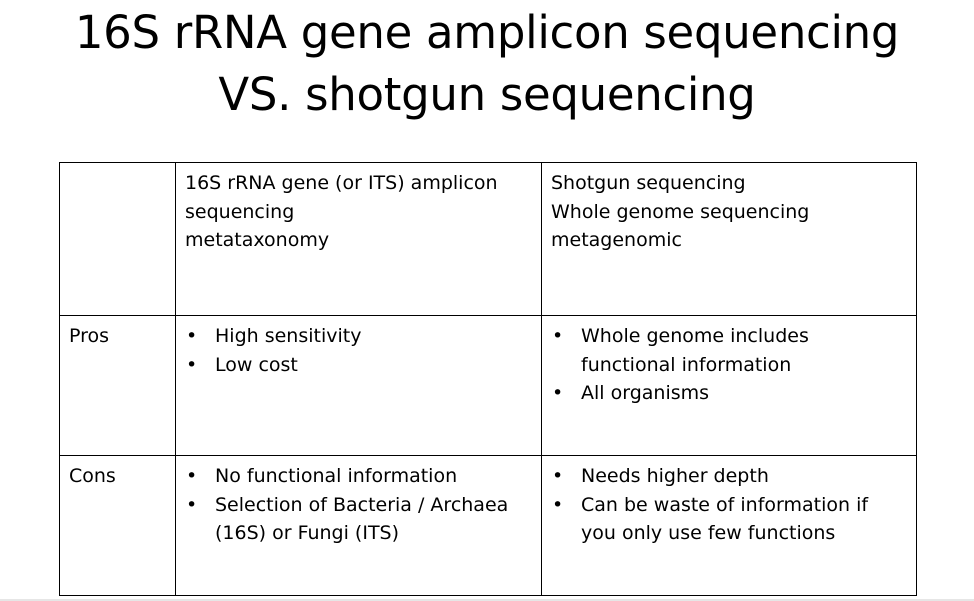  What do you see at coordinates (680, 211) in the screenshot?
I see `header-shotgun-line: Whole genome sequencing` at bounding box center [680, 211].